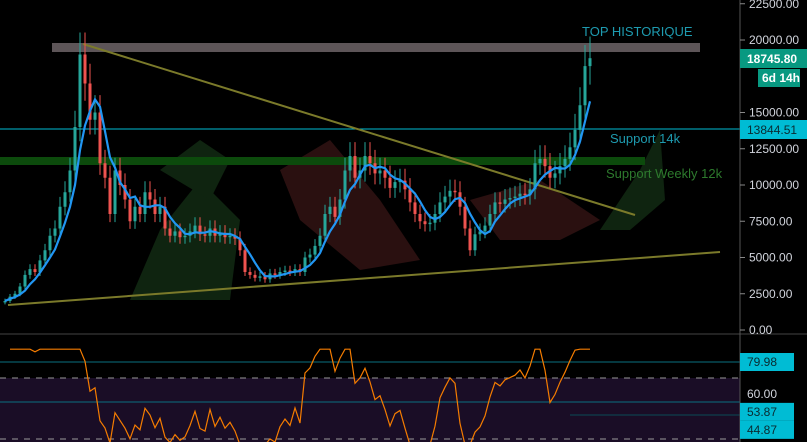 This screenshot has height=442, width=807. What do you see at coordinates (773, 68) in the screenshot?
I see `last-price-tag: 18745.80 6d 14h` at bounding box center [773, 68].